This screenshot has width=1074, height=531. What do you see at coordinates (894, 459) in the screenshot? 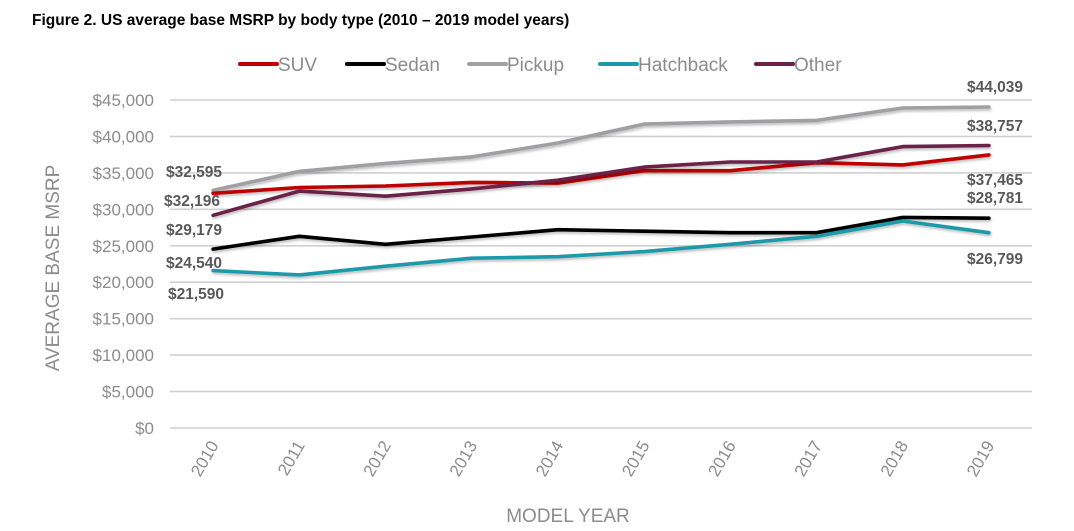
I see `x-tick-label: 2018` at bounding box center [894, 459].